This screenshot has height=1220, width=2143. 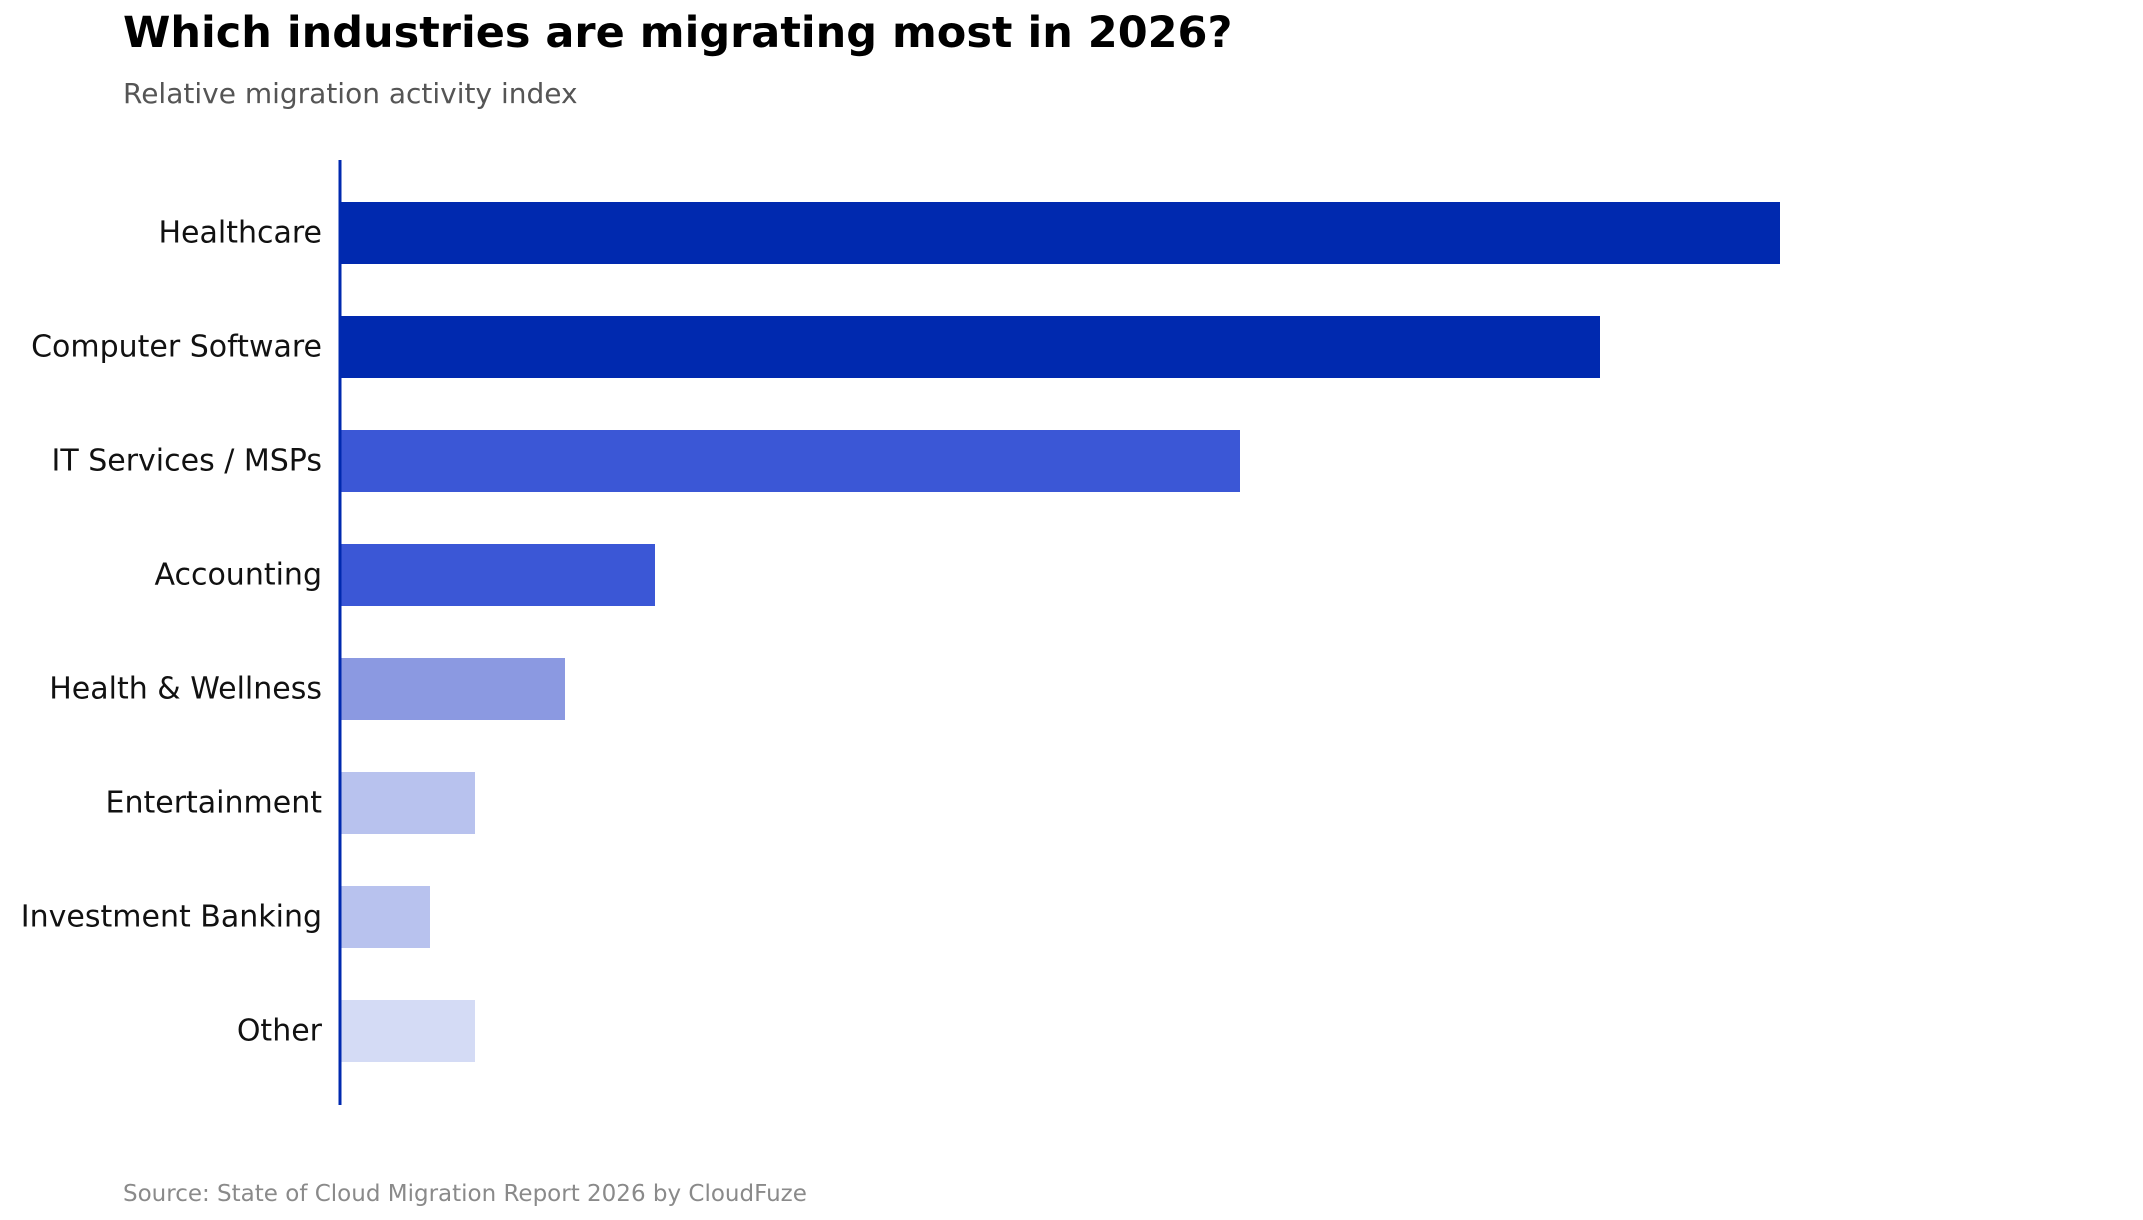 I want to click on category-label-it-services-msps: IT Services / MSPs, so click(x=186, y=461).